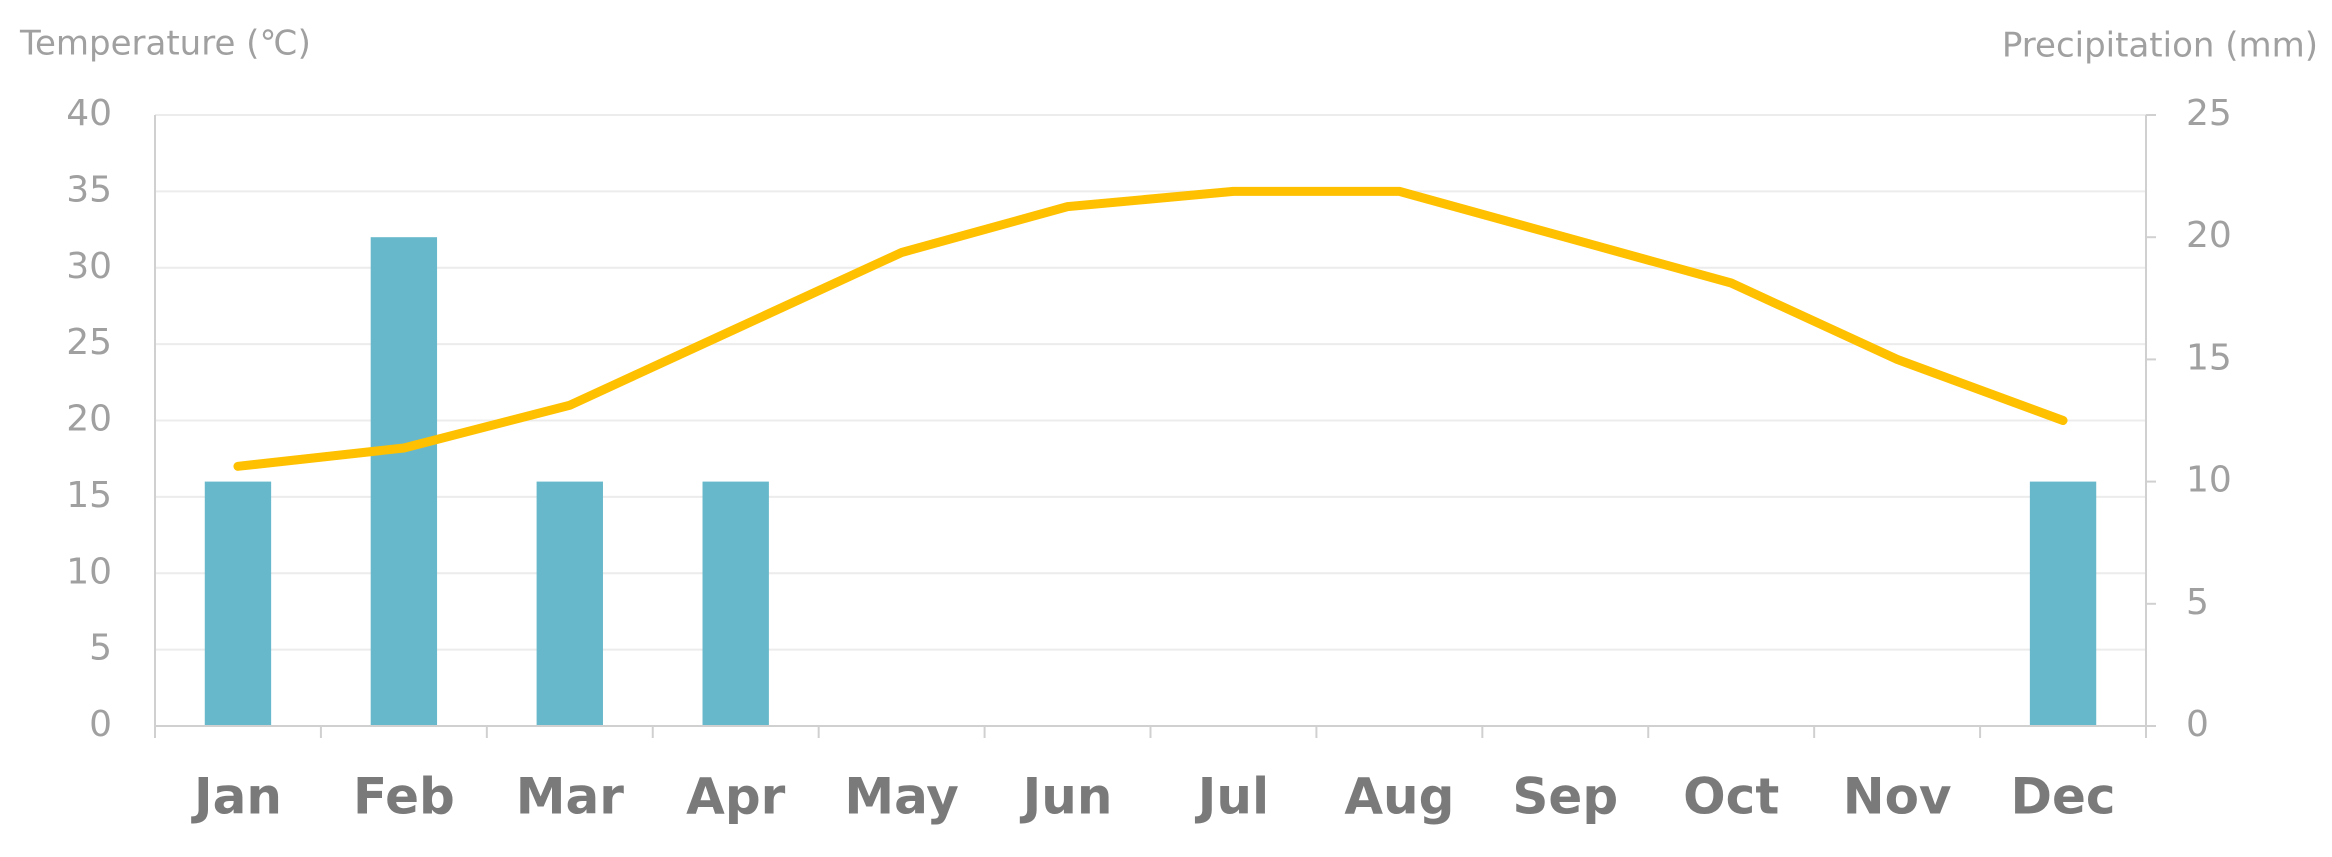  Describe the element at coordinates (165, 44) in the screenshot. I see `y-axis-title: Temperature (℃)` at that location.